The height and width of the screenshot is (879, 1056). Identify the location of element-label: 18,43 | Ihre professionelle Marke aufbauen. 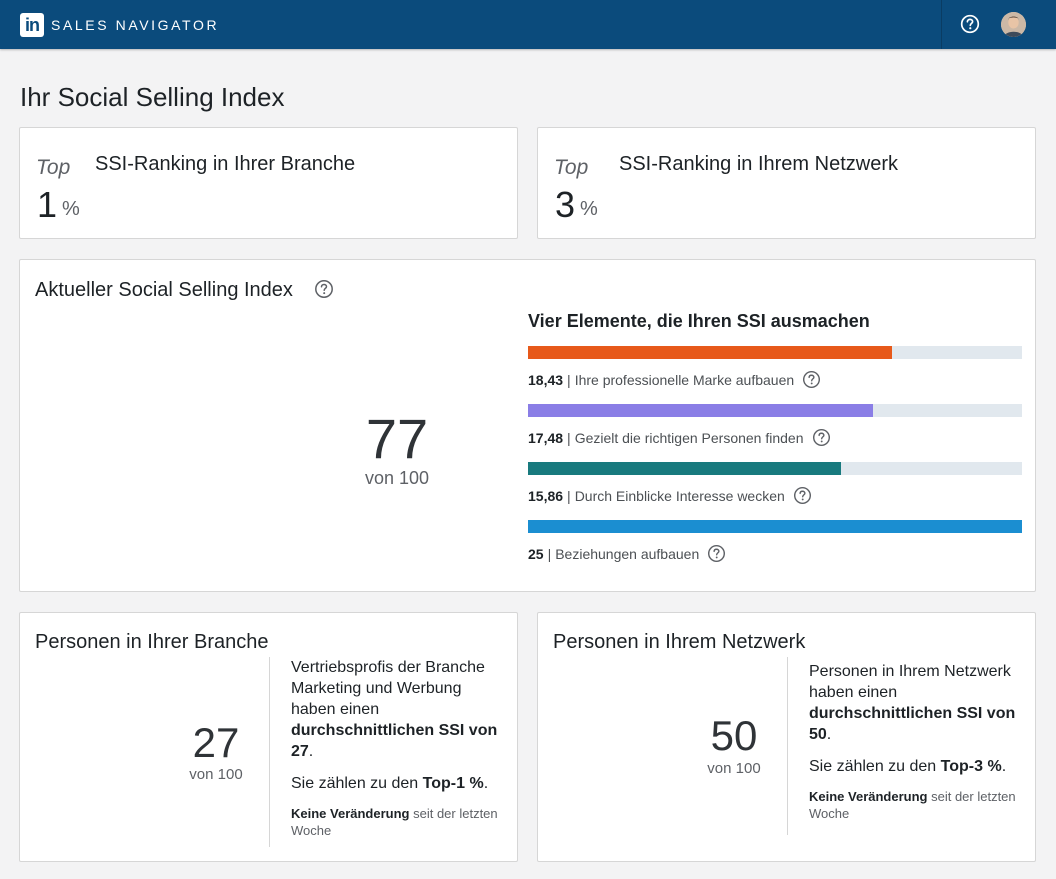
(674, 379).